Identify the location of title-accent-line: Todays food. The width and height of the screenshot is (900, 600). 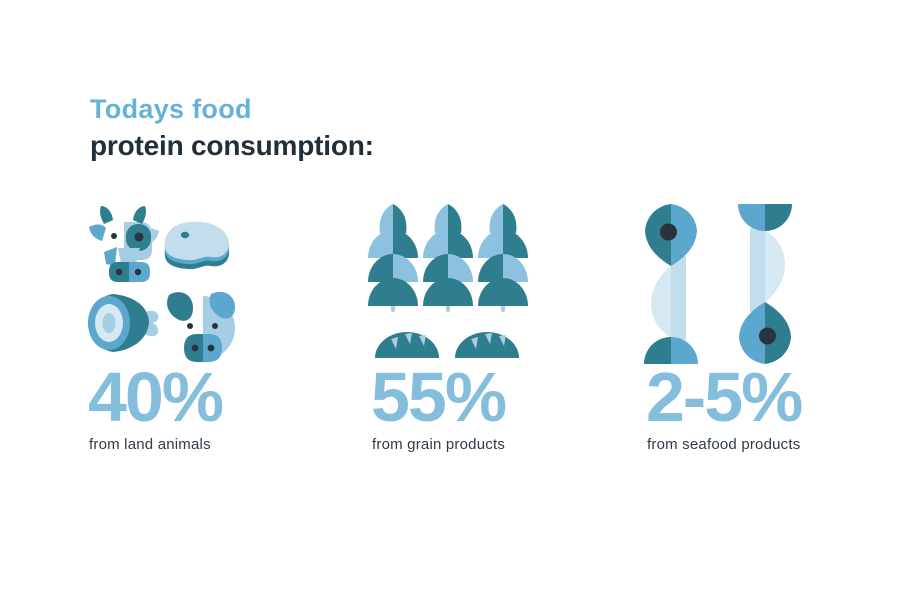
(171, 109).